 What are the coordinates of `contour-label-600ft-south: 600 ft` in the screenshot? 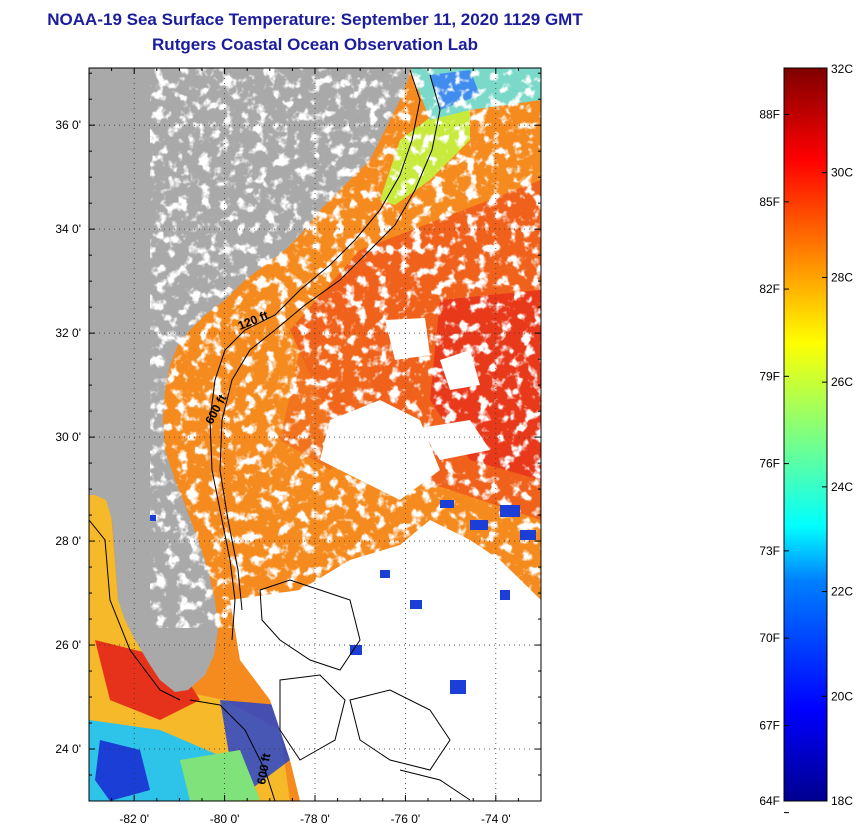 It's located at (263, 768).